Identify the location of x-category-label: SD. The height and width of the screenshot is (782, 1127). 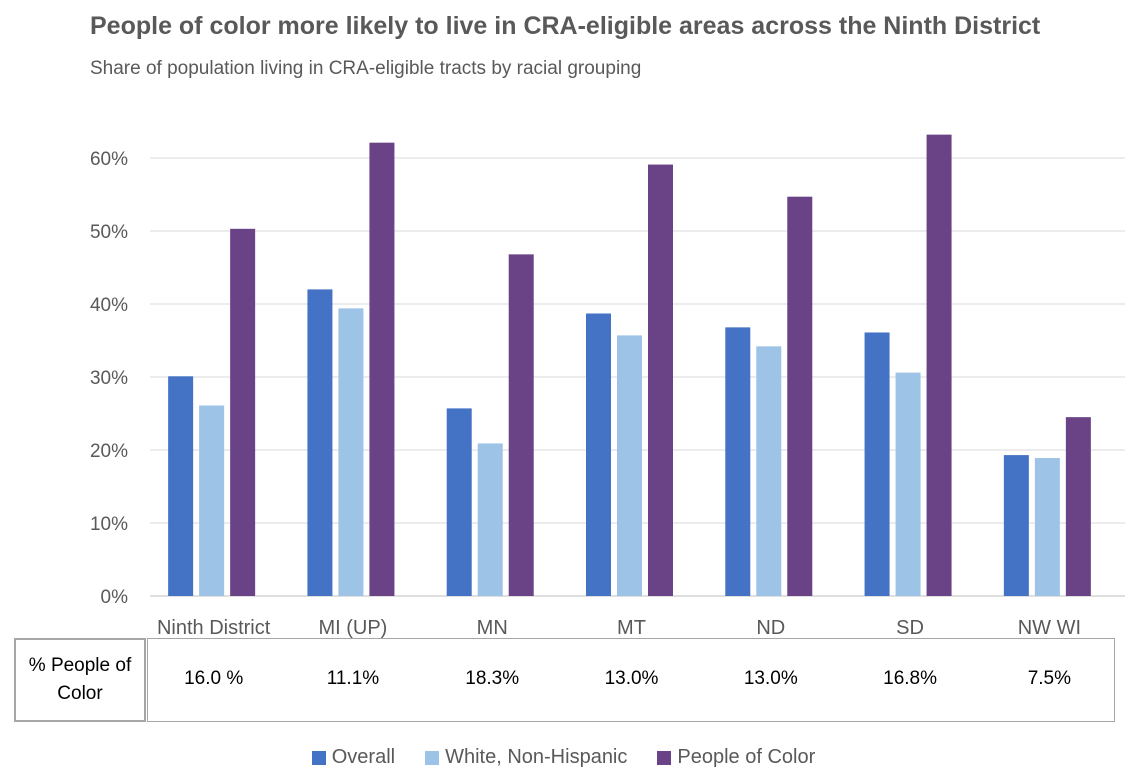
(910, 628).